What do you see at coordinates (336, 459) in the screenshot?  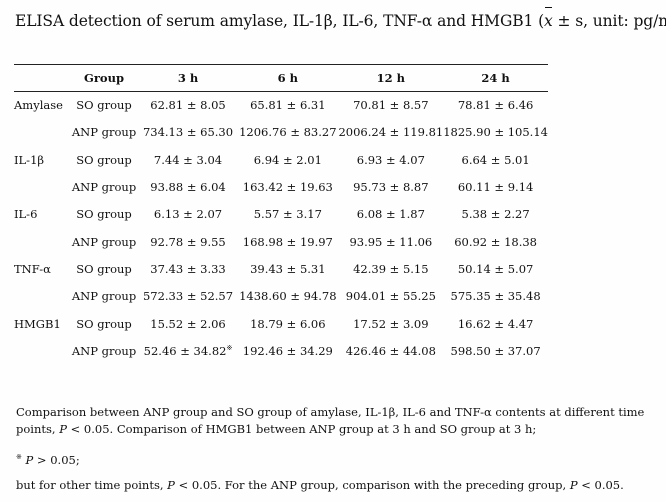 I see `footnote-2: ※ P > 0.05;` at bounding box center [336, 459].